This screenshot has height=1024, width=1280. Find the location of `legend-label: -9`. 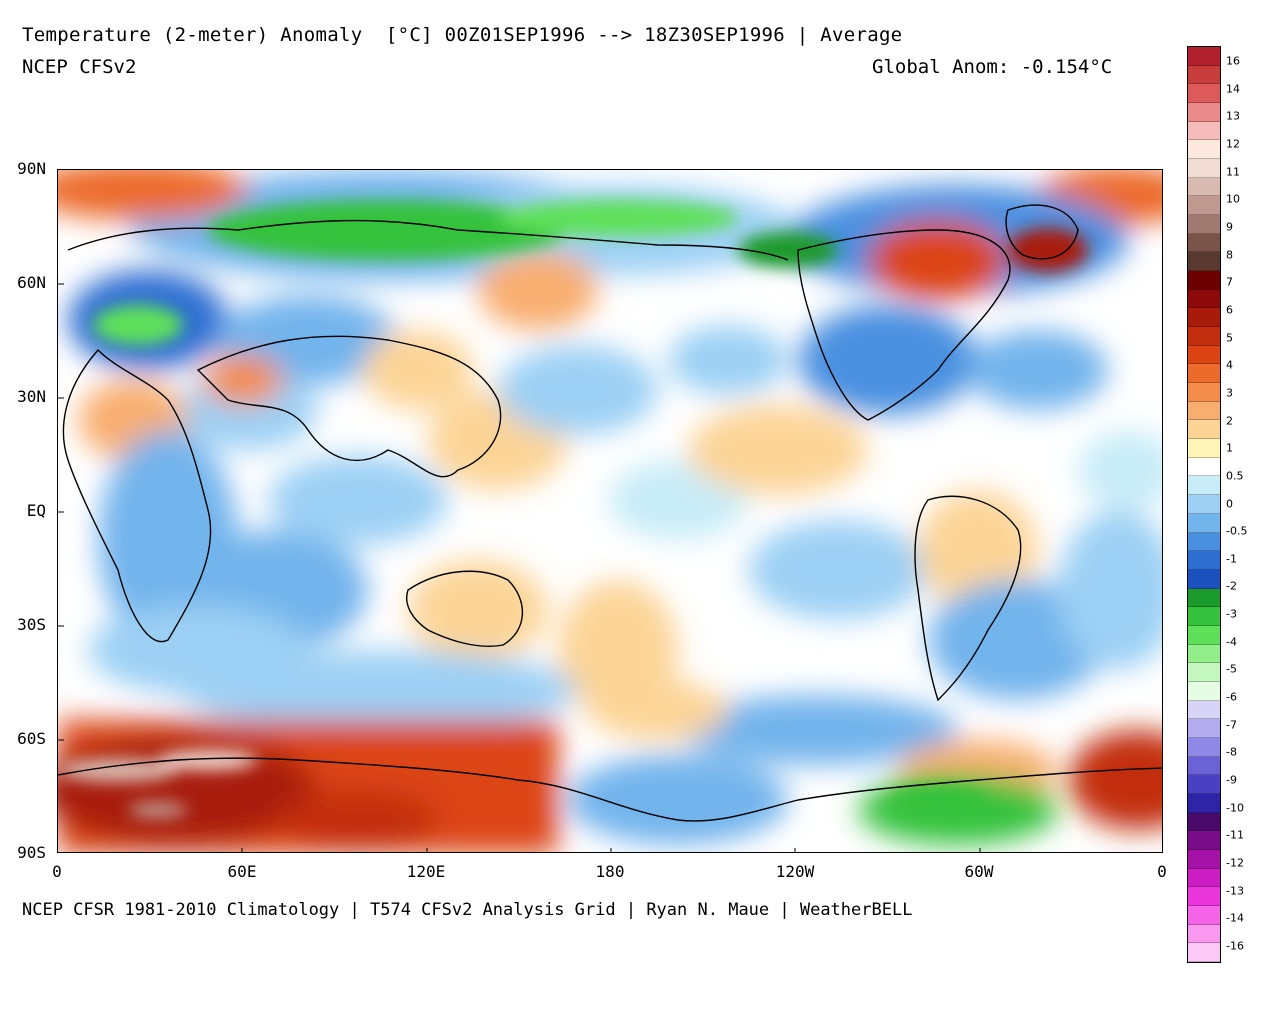

legend-label: -9 is located at coordinates (1231, 780).